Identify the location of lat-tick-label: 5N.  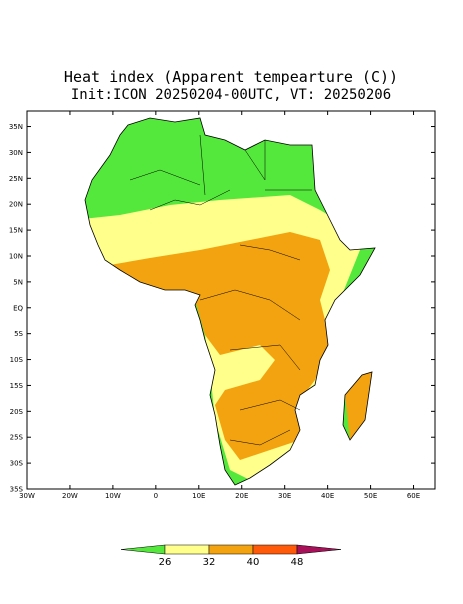
(18, 282).